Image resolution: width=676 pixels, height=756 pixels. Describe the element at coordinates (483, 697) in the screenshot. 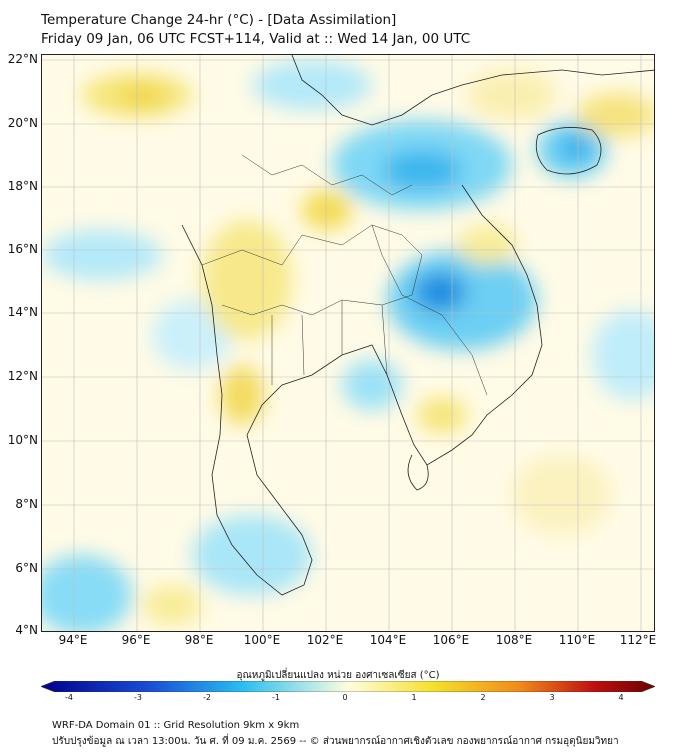

I see `colorbar-tick: 2` at that location.